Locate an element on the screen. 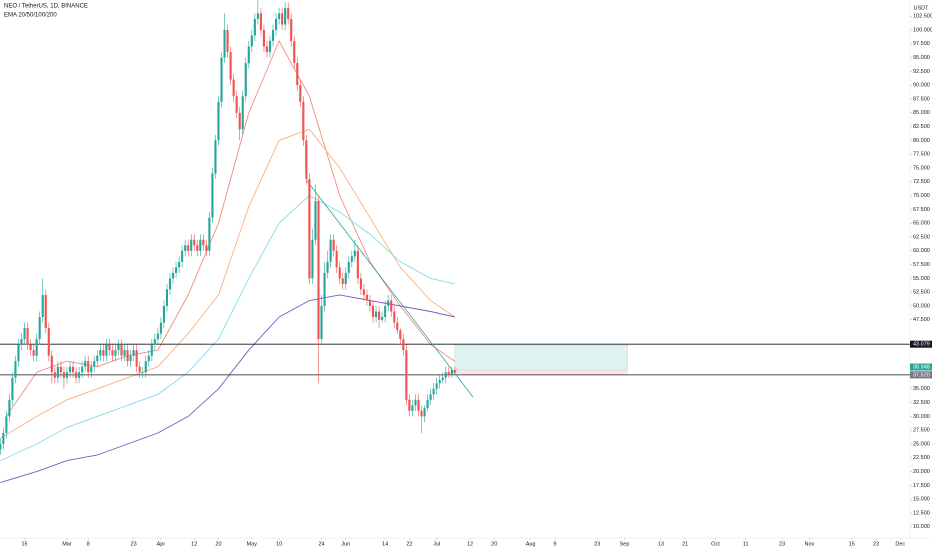 The height and width of the screenshot is (550, 932). x-tick-label: May is located at coordinates (252, 544).